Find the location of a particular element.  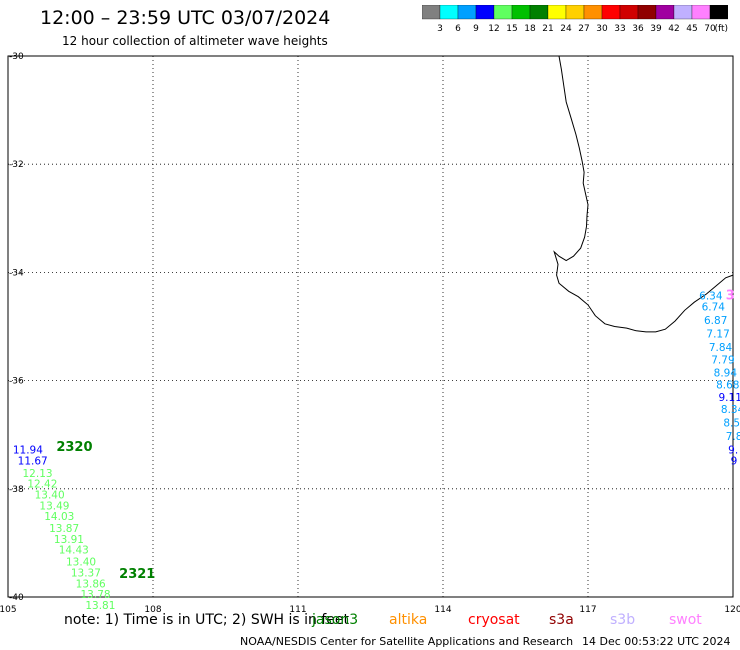

wave-height-value: 7.17 is located at coordinates (717, 334).